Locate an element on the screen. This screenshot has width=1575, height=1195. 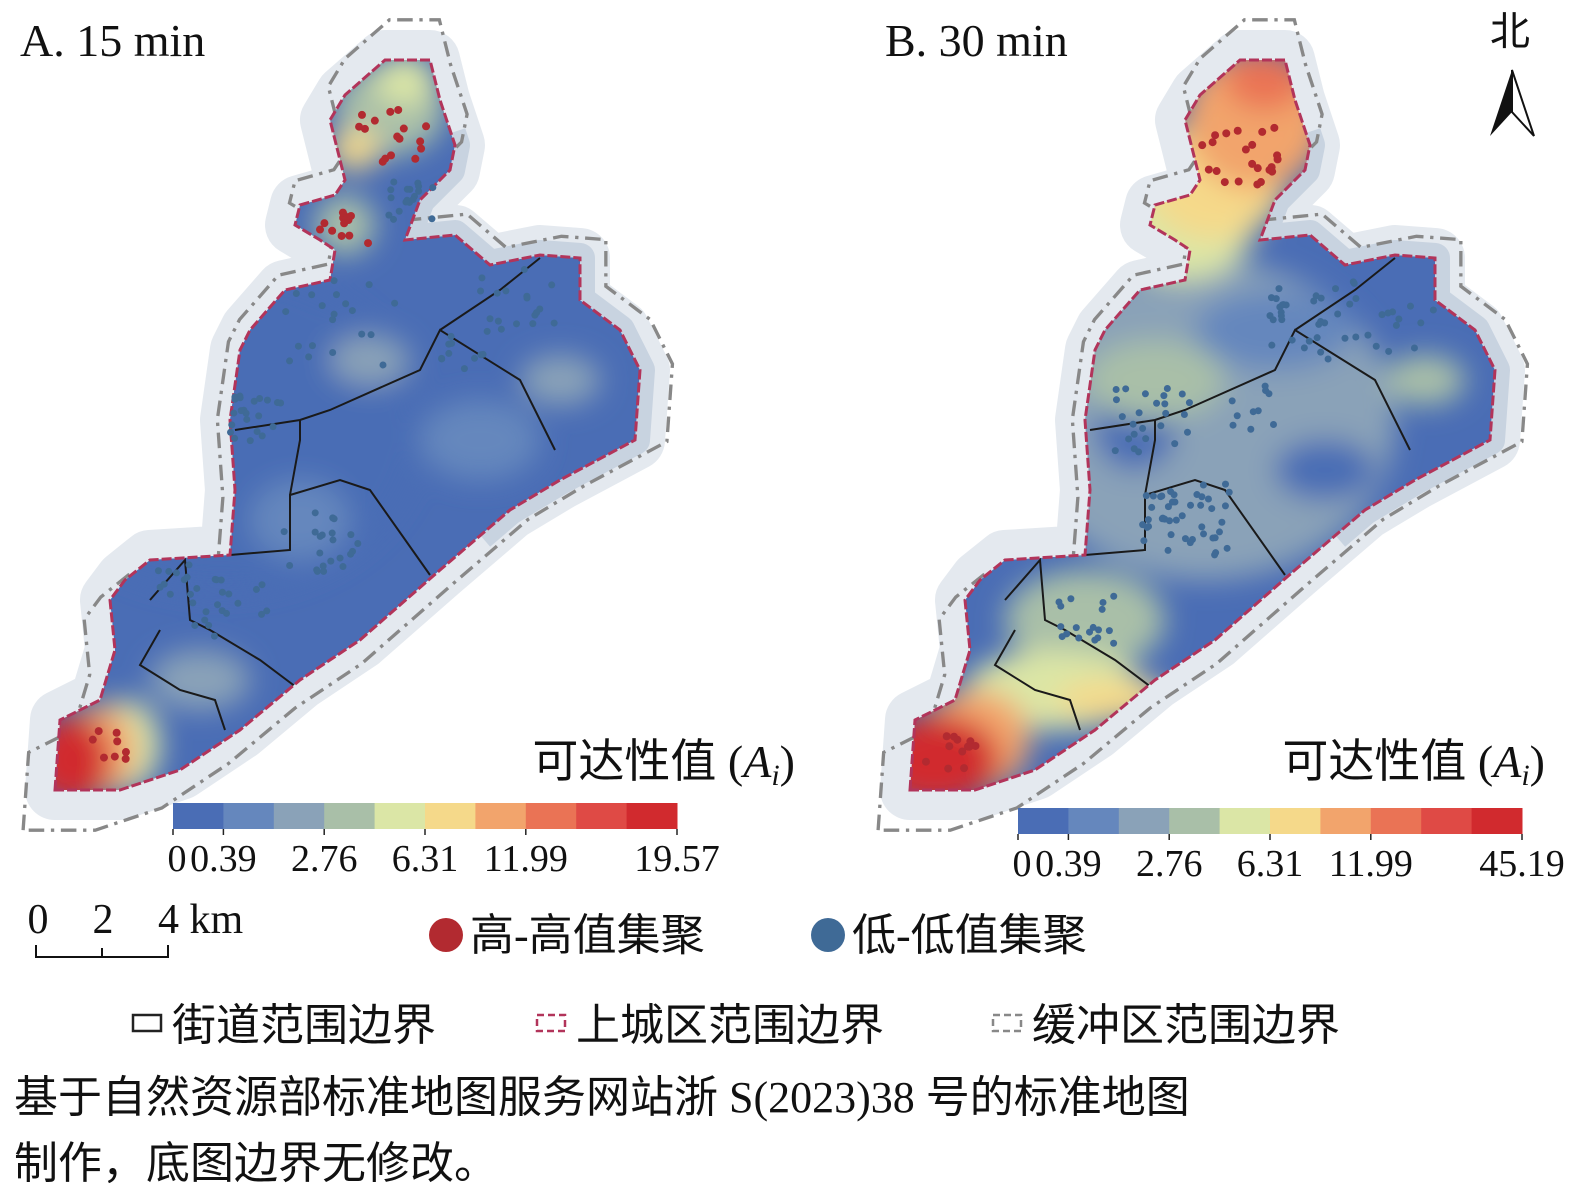
scale-label: 2 is located at coordinates (103, 920).